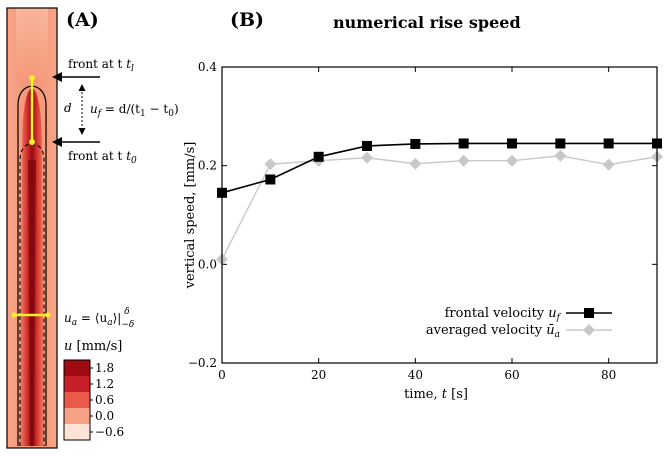 This screenshot has height=460, width=664. Describe the element at coordinates (32, 78) in the screenshot. I see `front-t1-point` at that location.